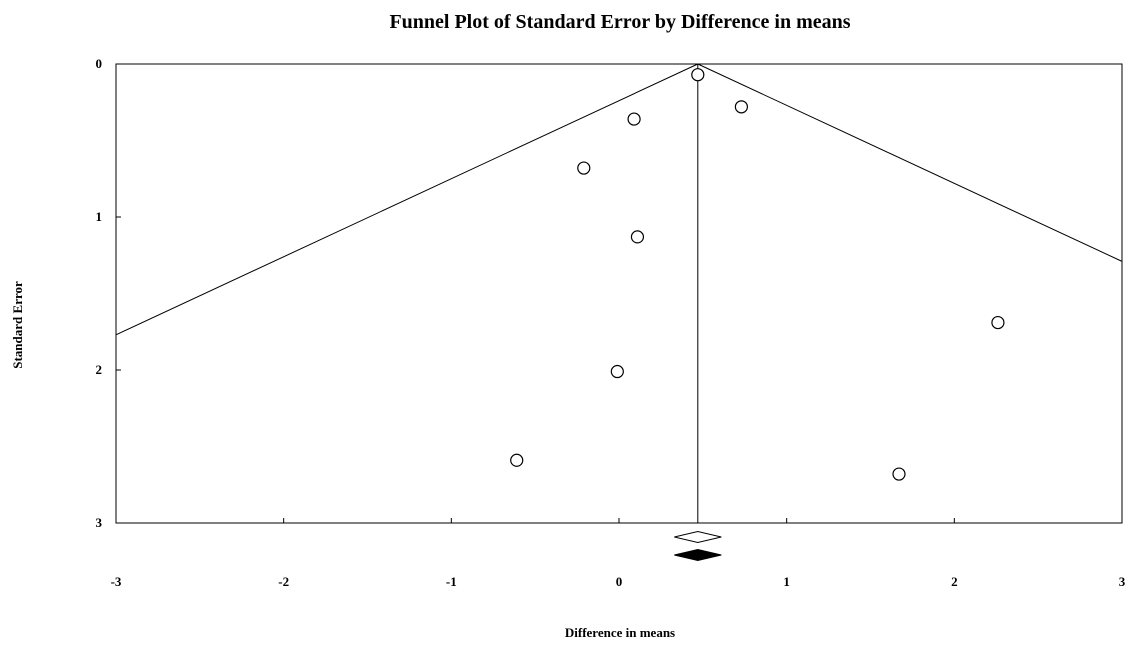 The height and width of the screenshot is (646, 1132). What do you see at coordinates (99, 369) in the screenshot?
I see `y-tick-label: 2` at bounding box center [99, 369].